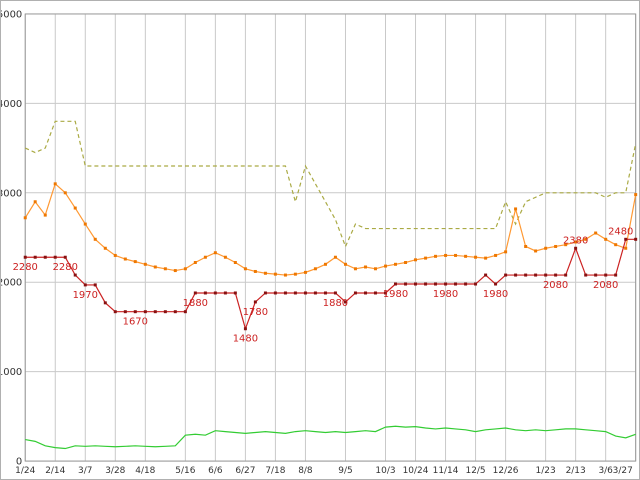 This screenshot has width=640, height=480. What do you see at coordinates (620, 231) in the screenshot?
I see `price-annotation: 2480` at bounding box center [620, 231].